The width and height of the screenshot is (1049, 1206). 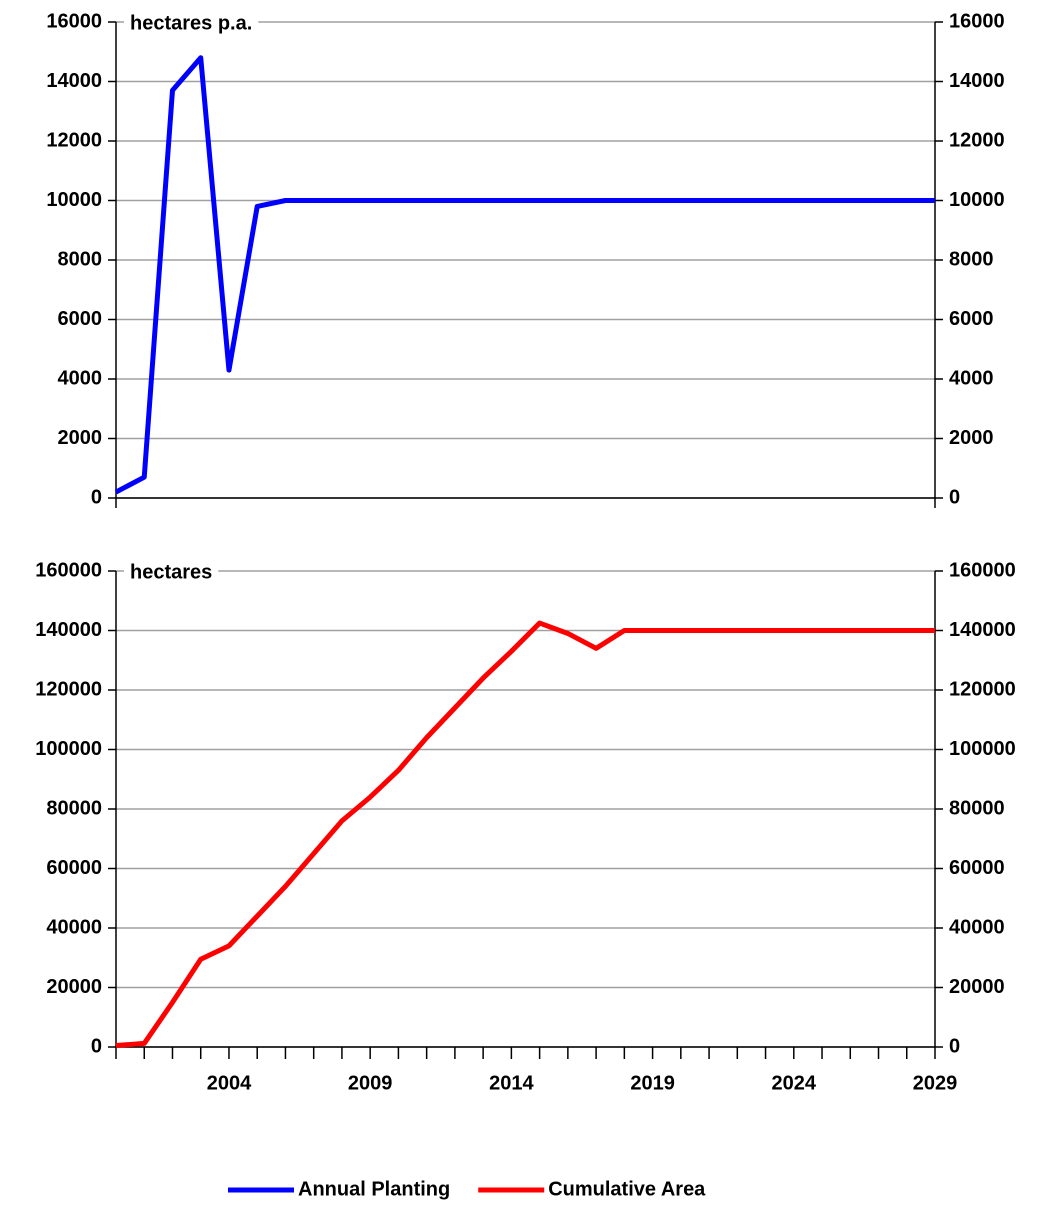 What do you see at coordinates (971, 259) in the screenshot?
I see `y2-tick-label: 8000` at bounding box center [971, 259].